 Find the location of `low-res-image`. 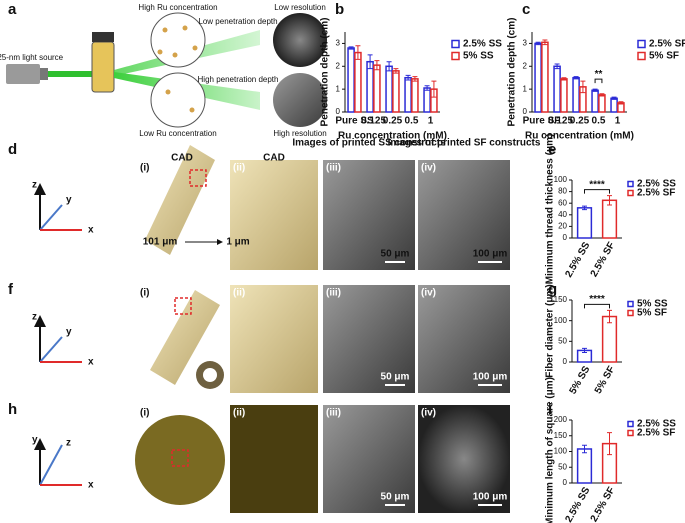

low-res-image is located at coordinates (300, 40).